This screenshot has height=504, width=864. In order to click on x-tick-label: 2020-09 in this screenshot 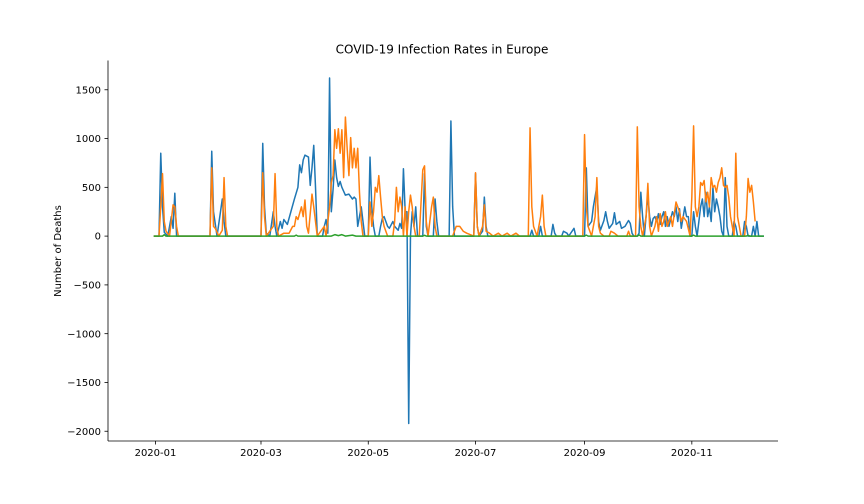, I will do `click(585, 453)`.